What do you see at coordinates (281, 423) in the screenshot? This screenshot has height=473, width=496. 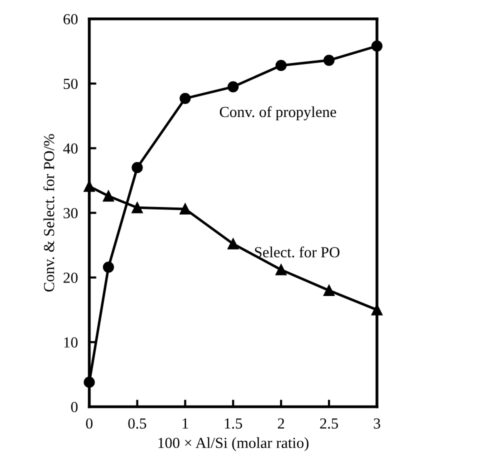 I see `x-tick-label: 2` at bounding box center [281, 423].